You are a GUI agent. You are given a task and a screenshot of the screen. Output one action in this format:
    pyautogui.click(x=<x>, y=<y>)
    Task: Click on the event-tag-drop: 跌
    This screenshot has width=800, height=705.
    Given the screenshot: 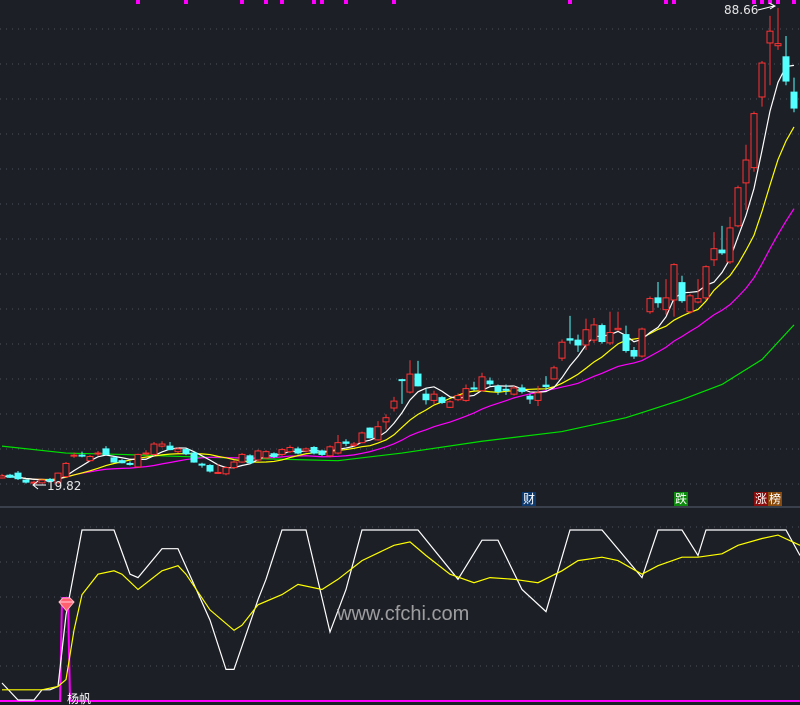 What is the action you would take?
    pyautogui.click(x=681, y=499)
    